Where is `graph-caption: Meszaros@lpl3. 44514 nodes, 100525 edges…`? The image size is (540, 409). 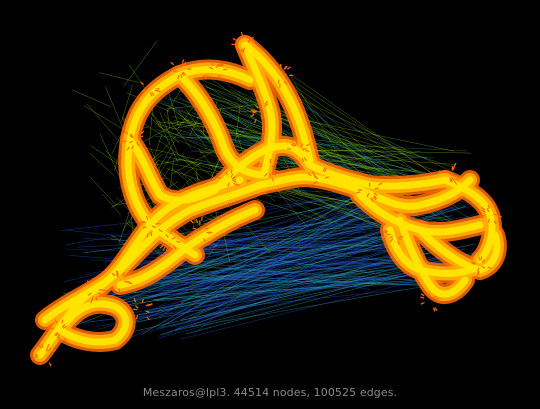 graph-caption: Meszaros@lpl3. 44514 nodes, 100525 edges… is located at coordinates (270, 392).